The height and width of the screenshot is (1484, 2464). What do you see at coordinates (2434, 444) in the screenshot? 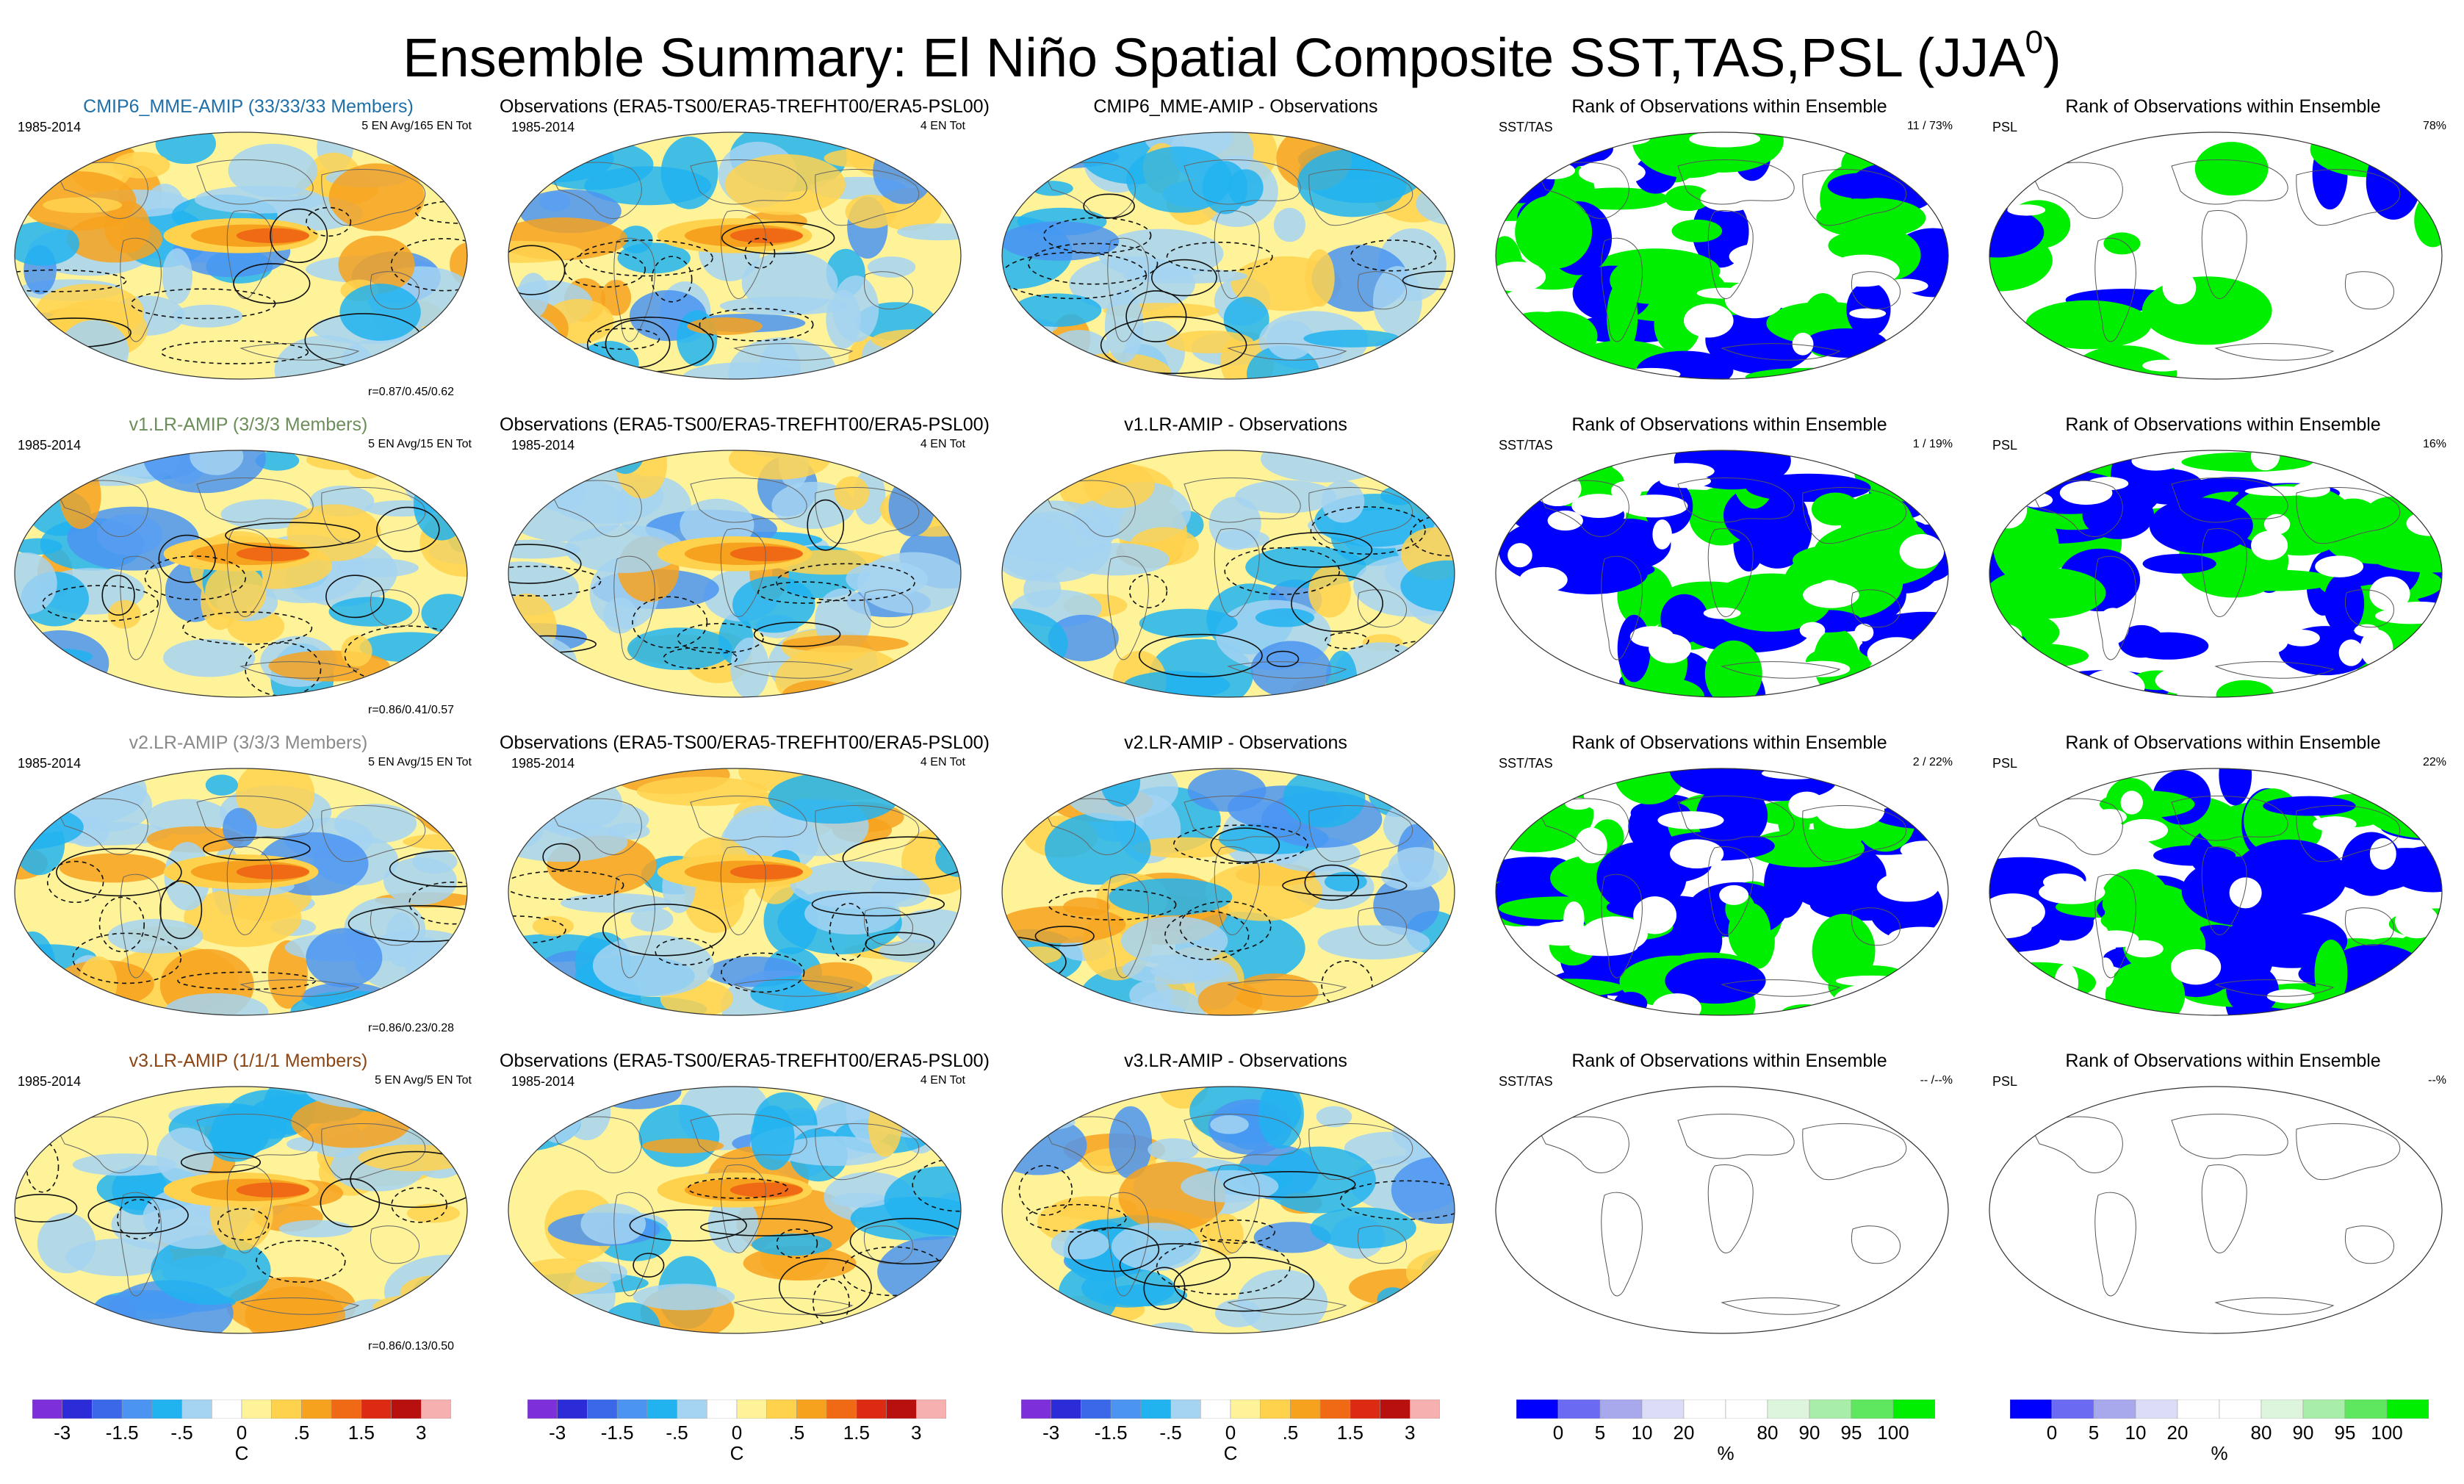
I see `panel-rank-value: 16%` at bounding box center [2434, 444].